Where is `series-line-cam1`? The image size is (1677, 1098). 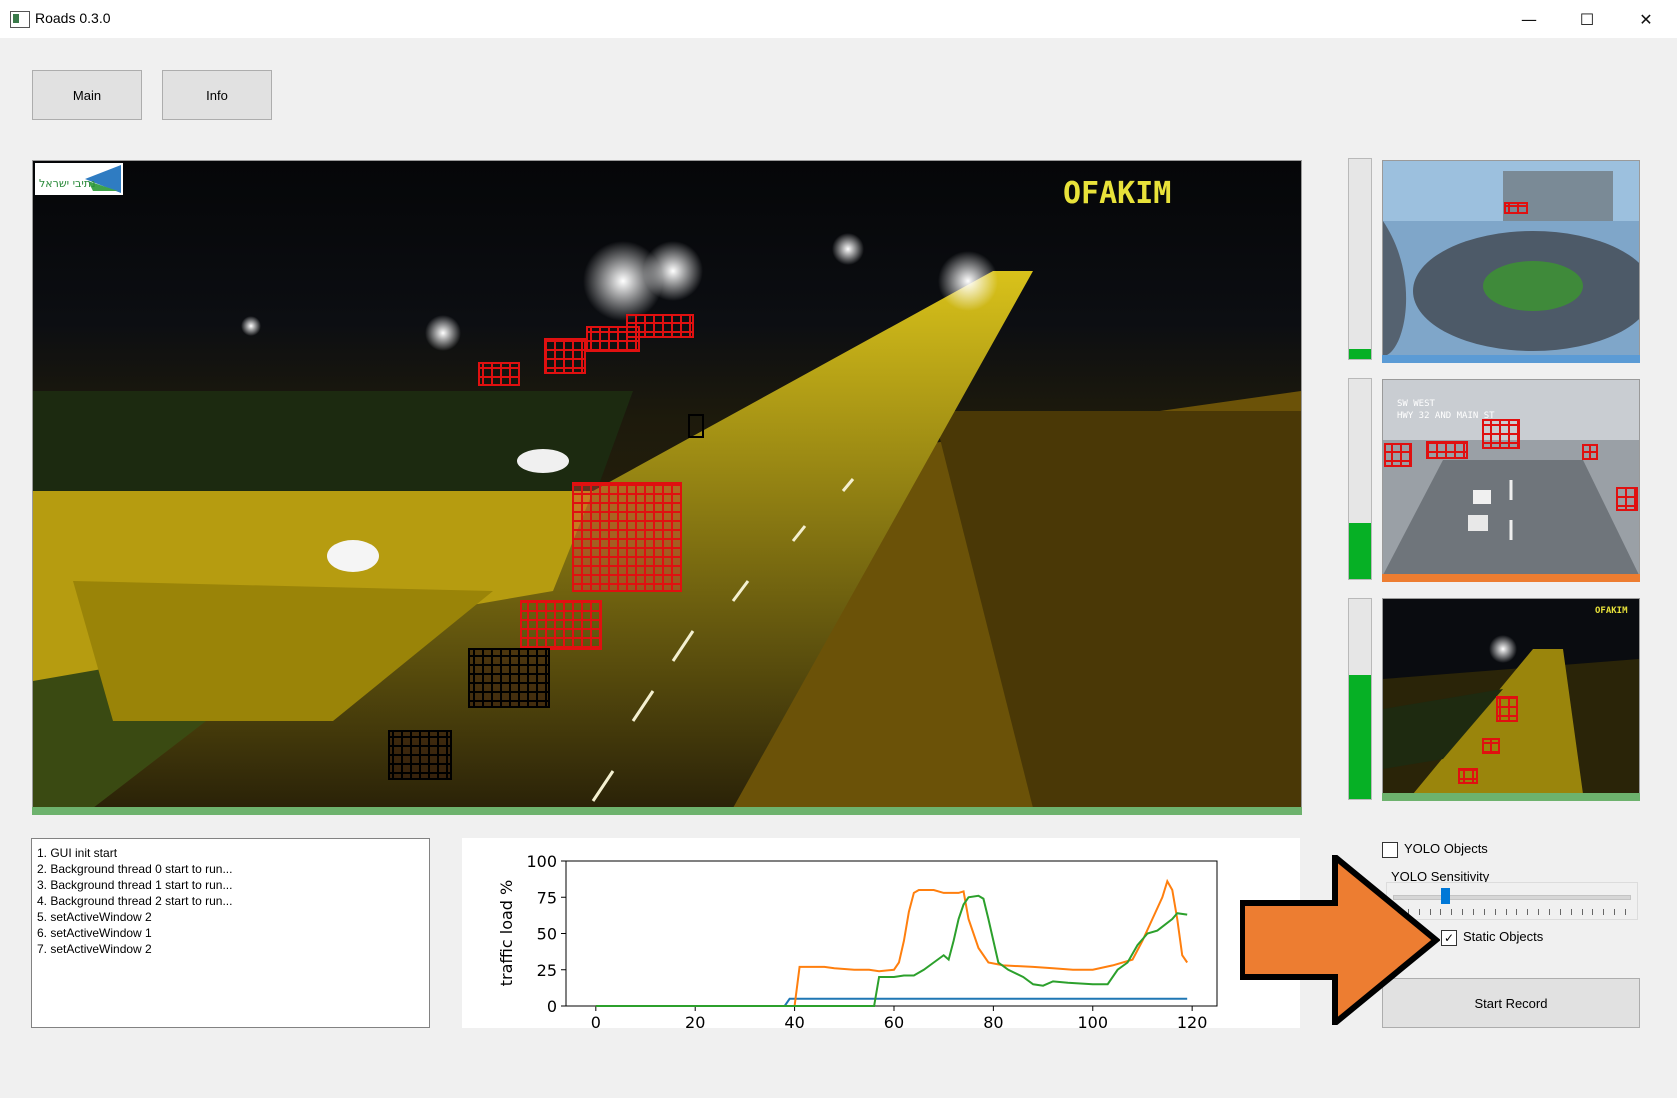
series-line-cam1 is located at coordinates (892, 942).